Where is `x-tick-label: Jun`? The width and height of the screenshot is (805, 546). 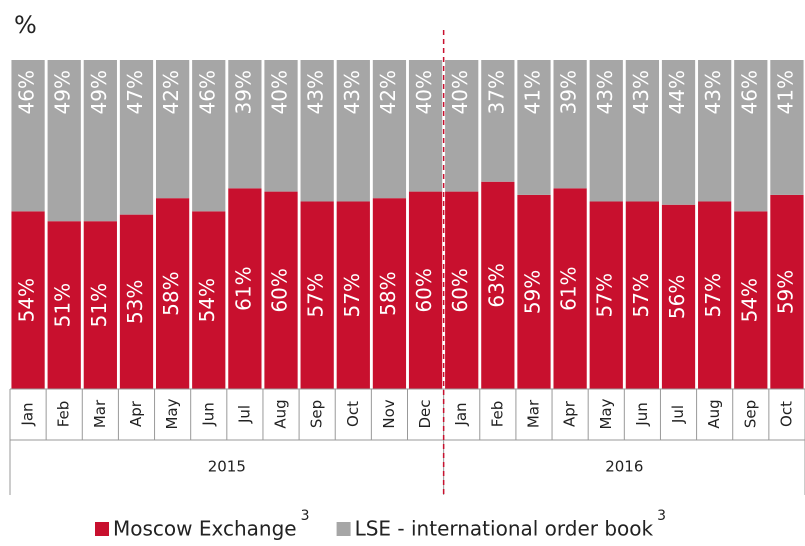
x-tick-label: Jun is located at coordinates (642, 414).